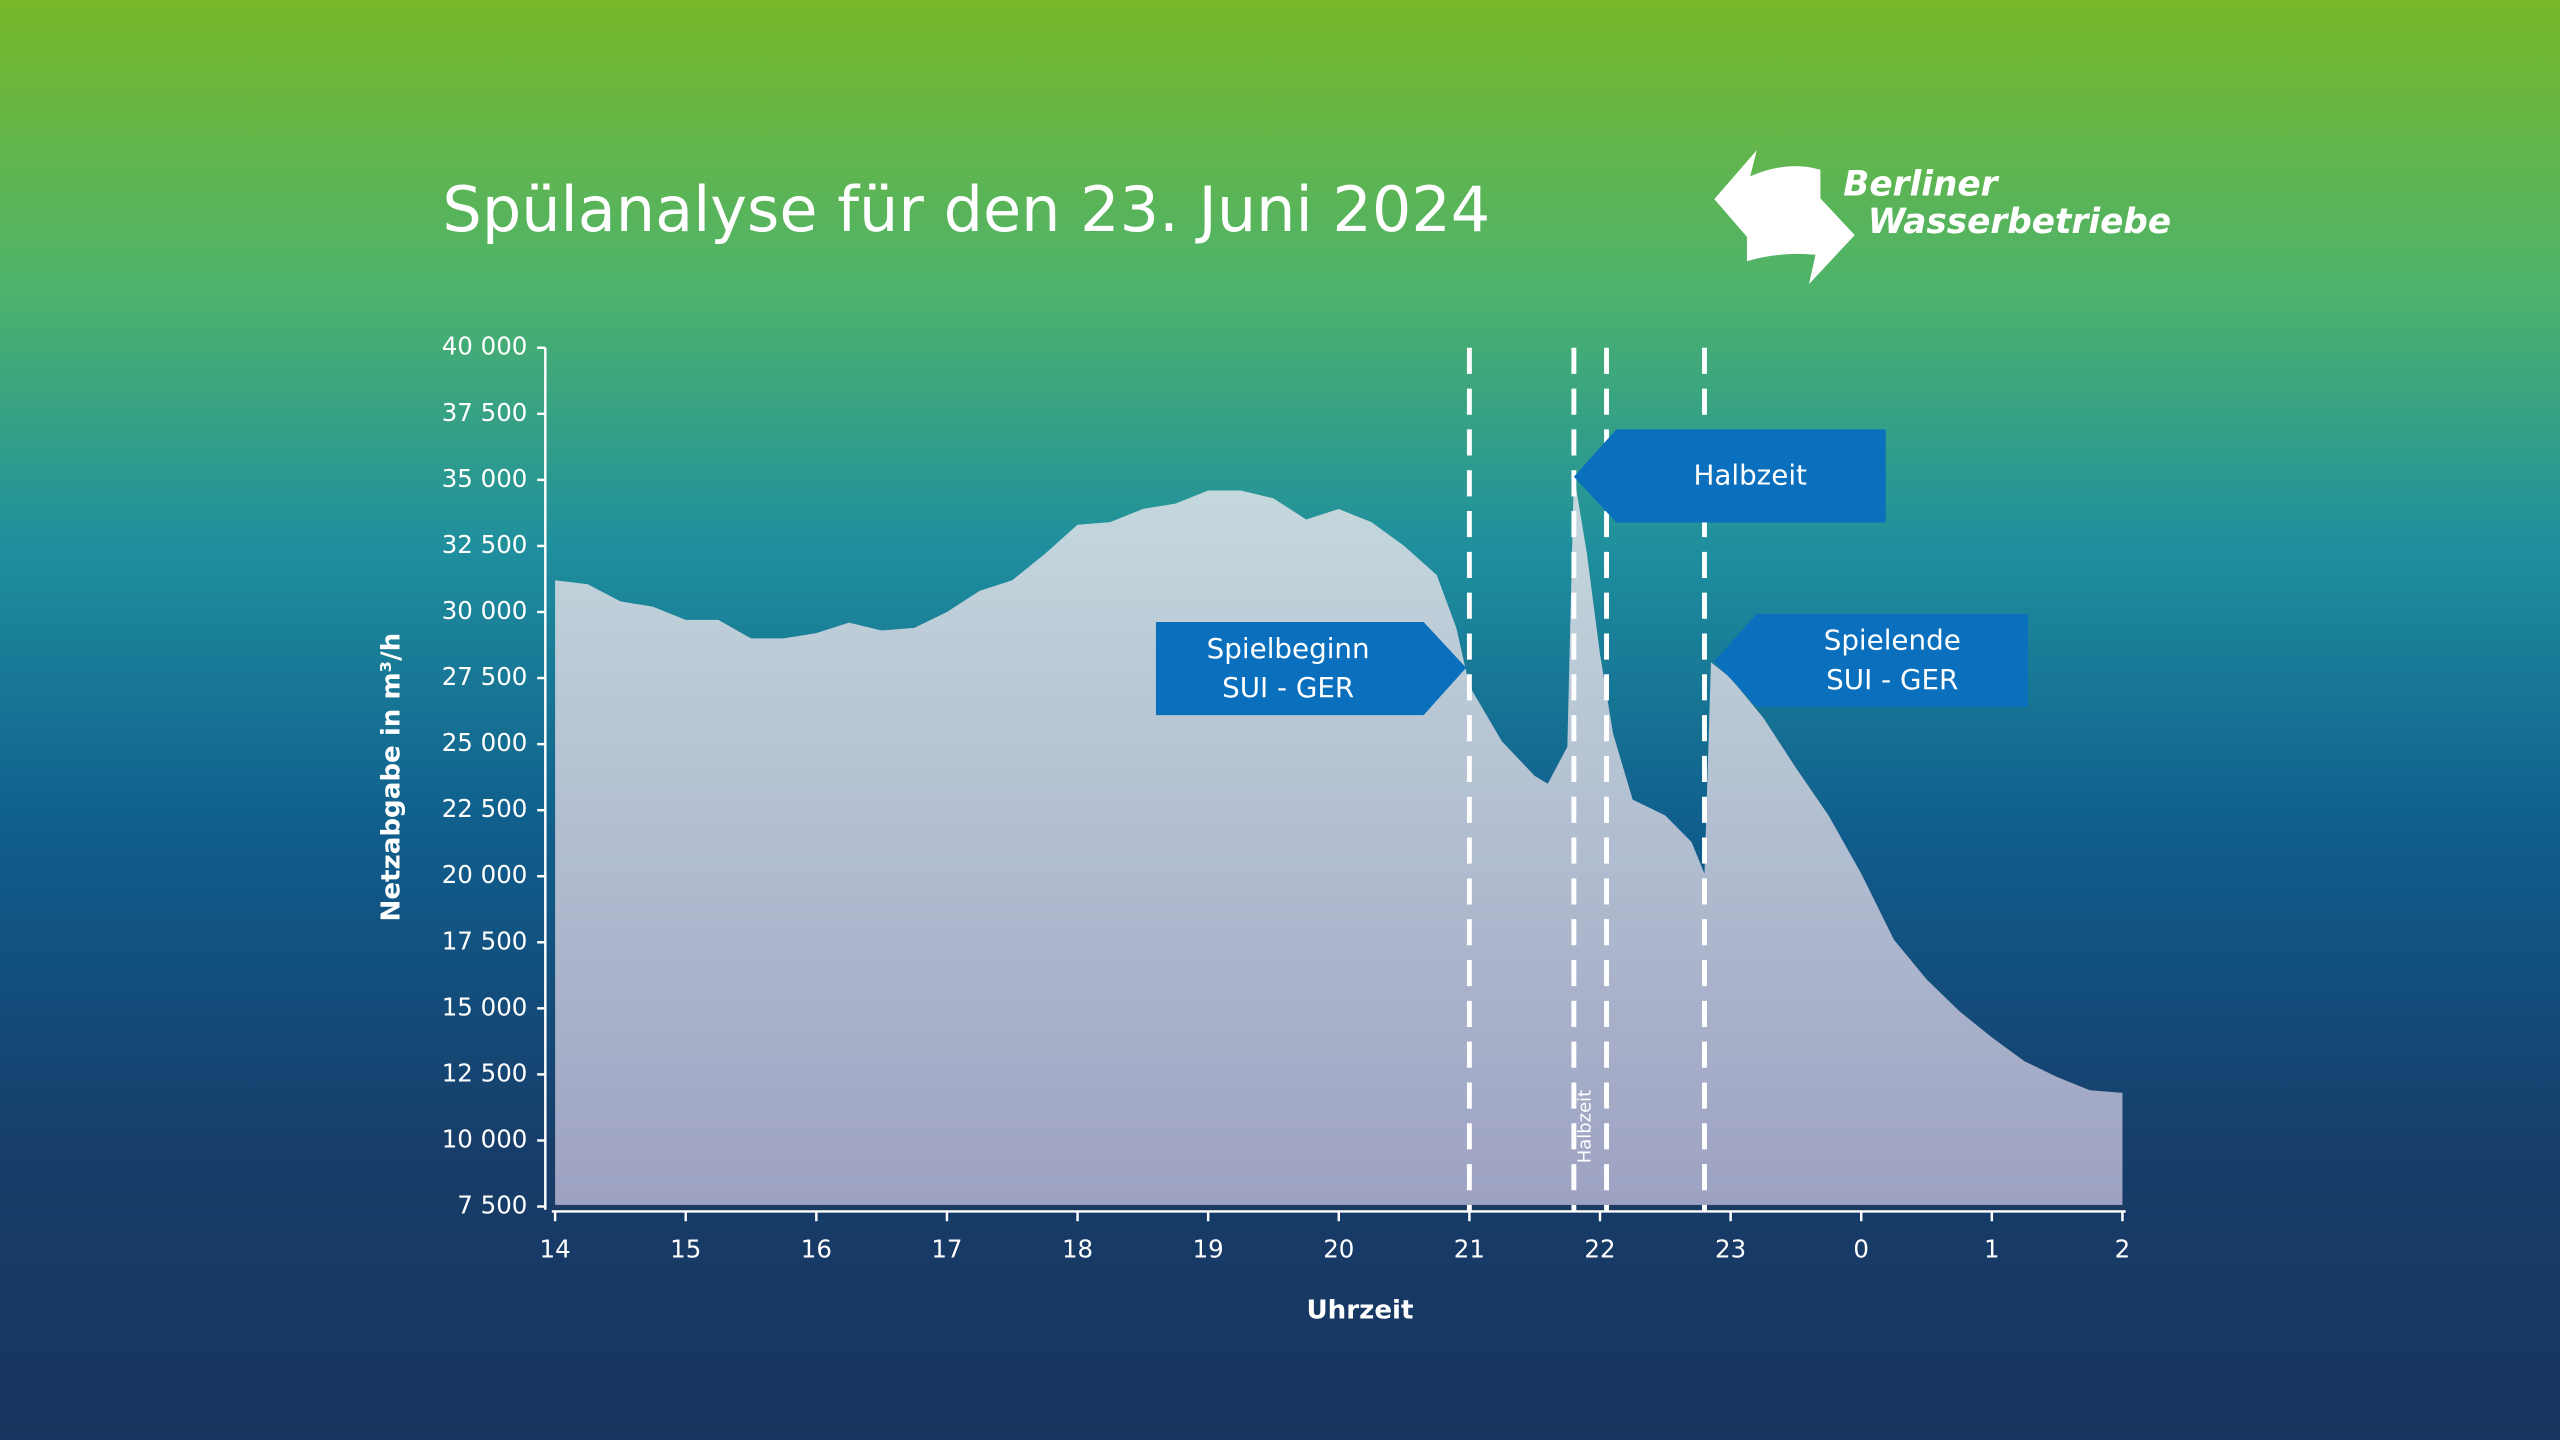 The height and width of the screenshot is (1440, 2560). What do you see at coordinates (1921, 185) in the screenshot?
I see `brand-line: Berliner` at bounding box center [1921, 185].